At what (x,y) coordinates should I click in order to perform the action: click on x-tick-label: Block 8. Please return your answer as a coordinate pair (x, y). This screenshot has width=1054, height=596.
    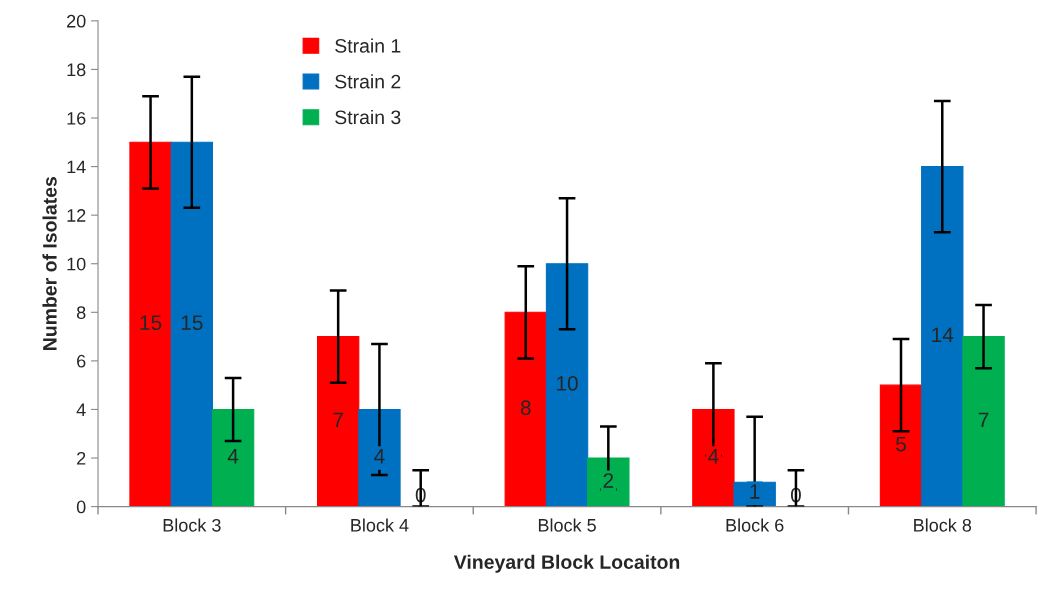
    Looking at the image, I should click on (943, 525).